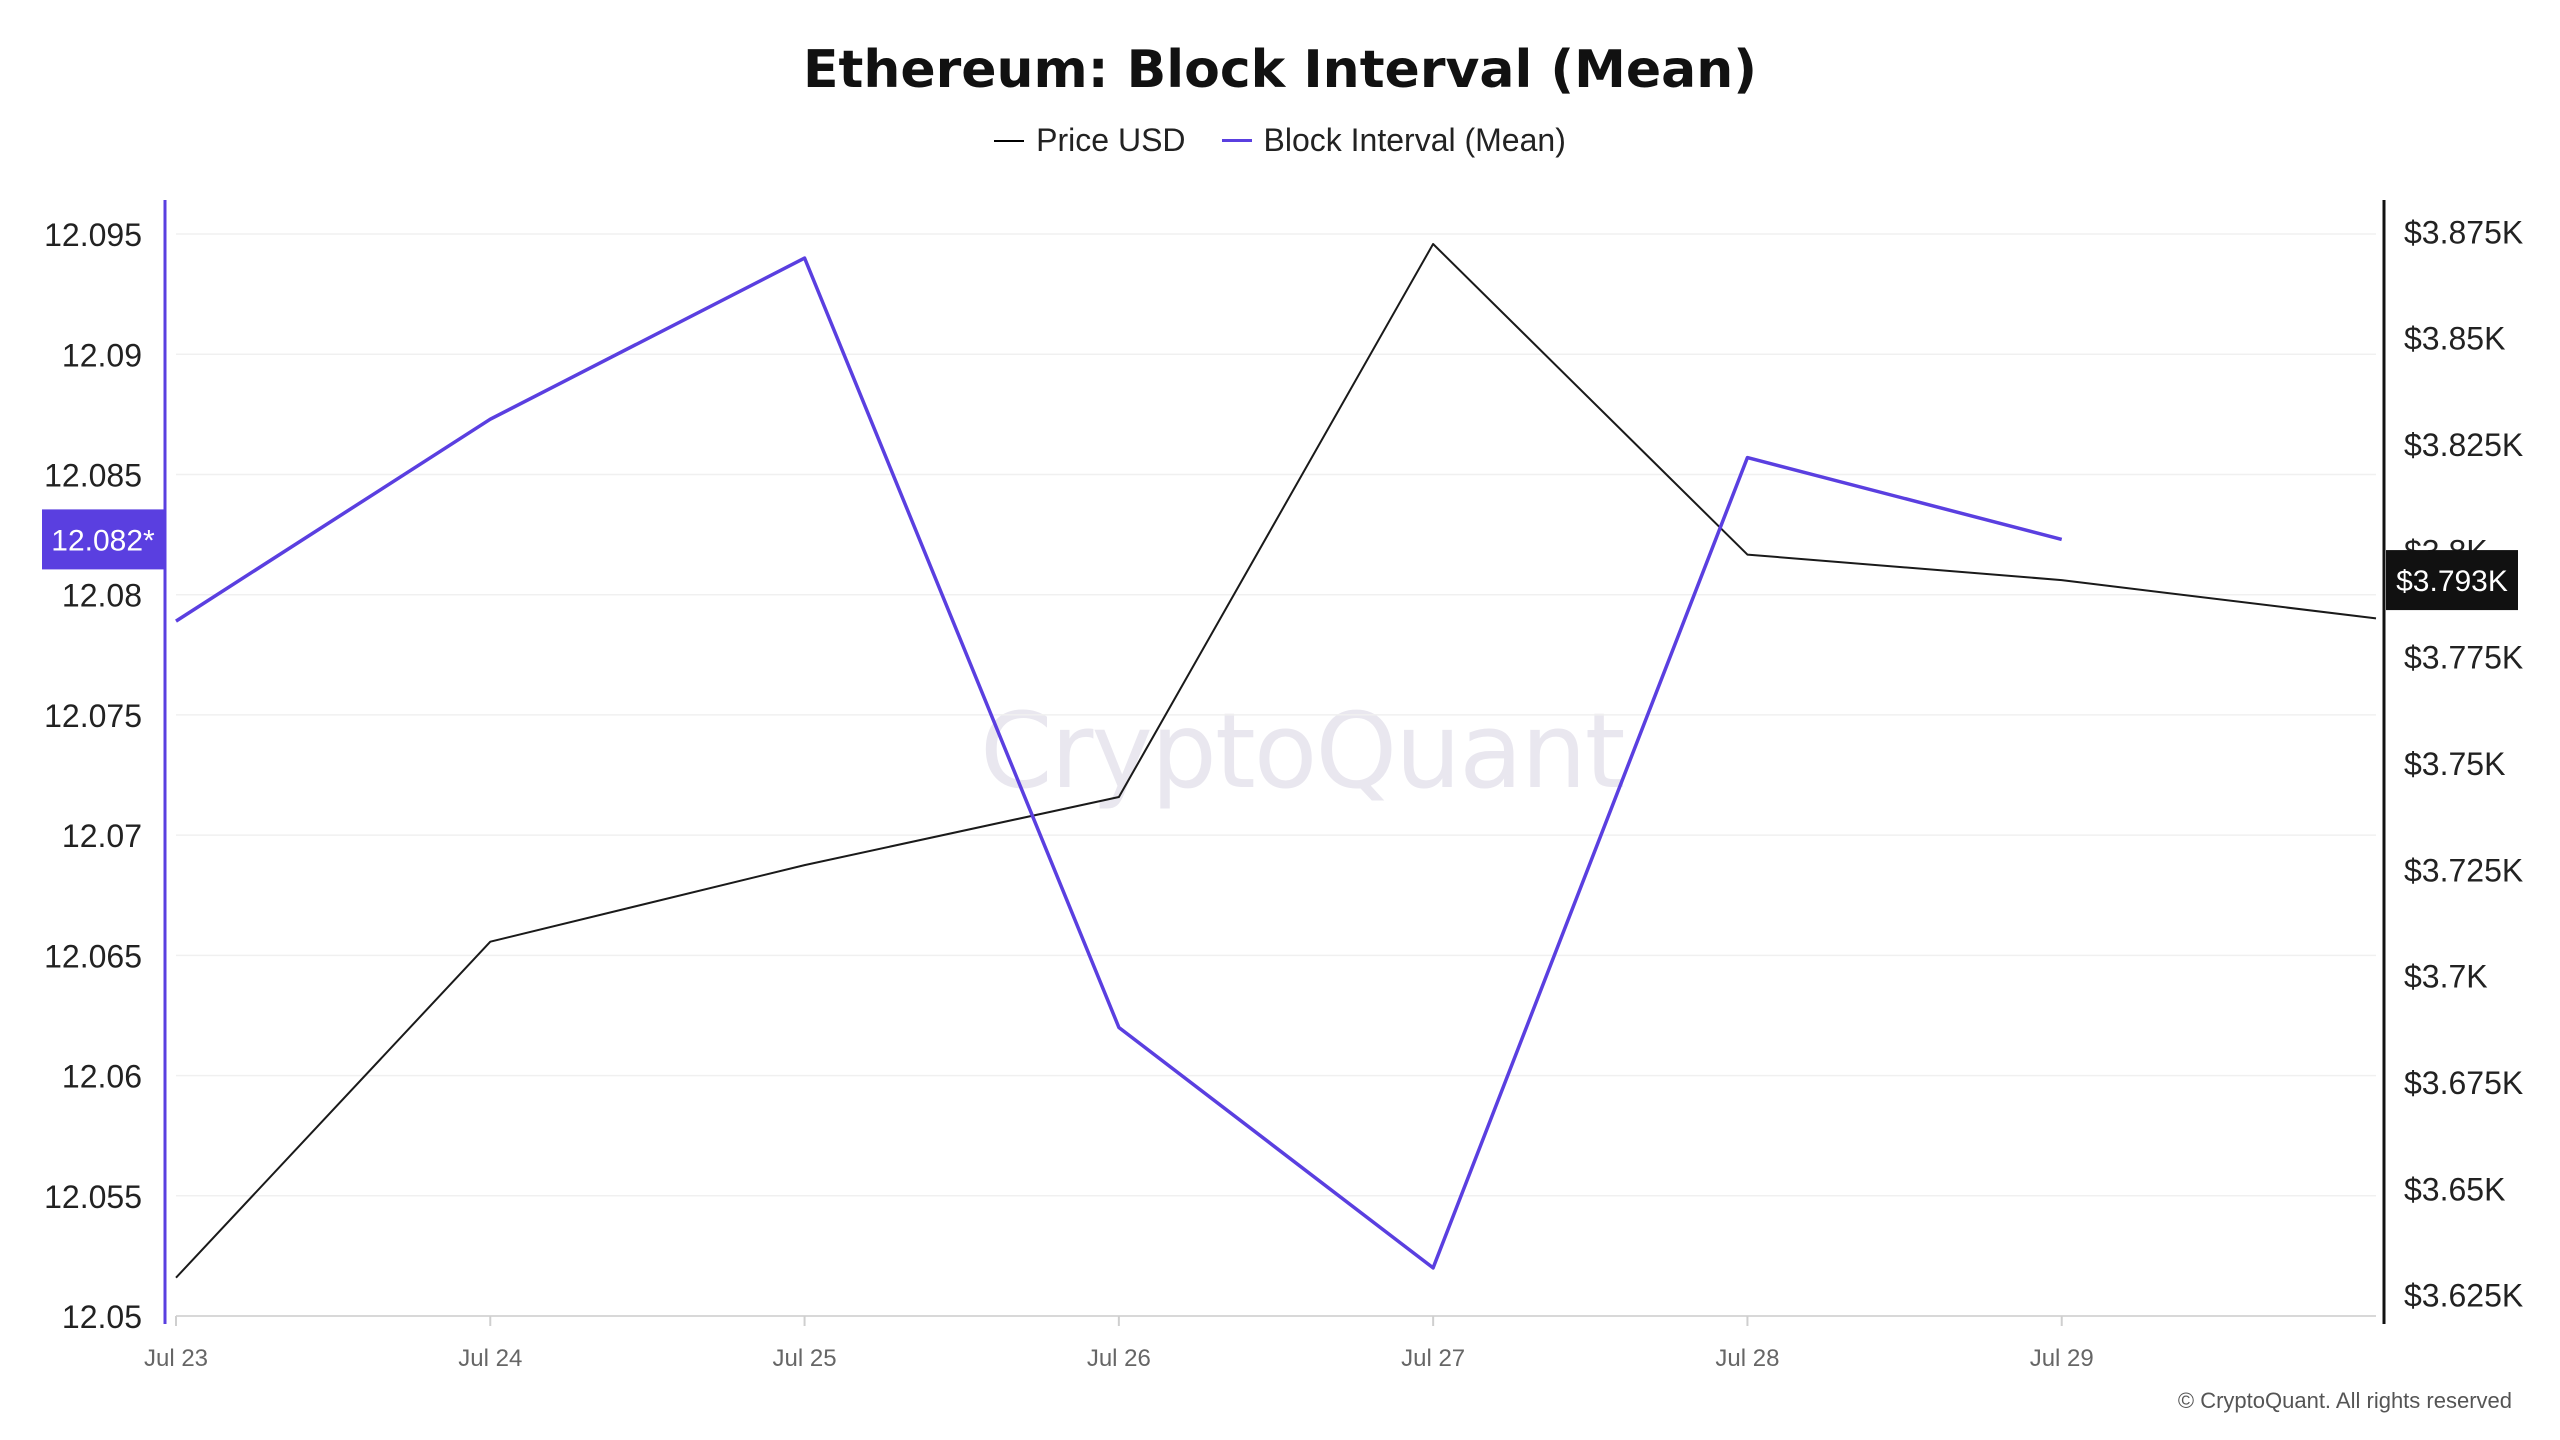  What do you see at coordinates (93, 235) in the screenshot?
I see `y-left-tick-label: 12.095` at bounding box center [93, 235].